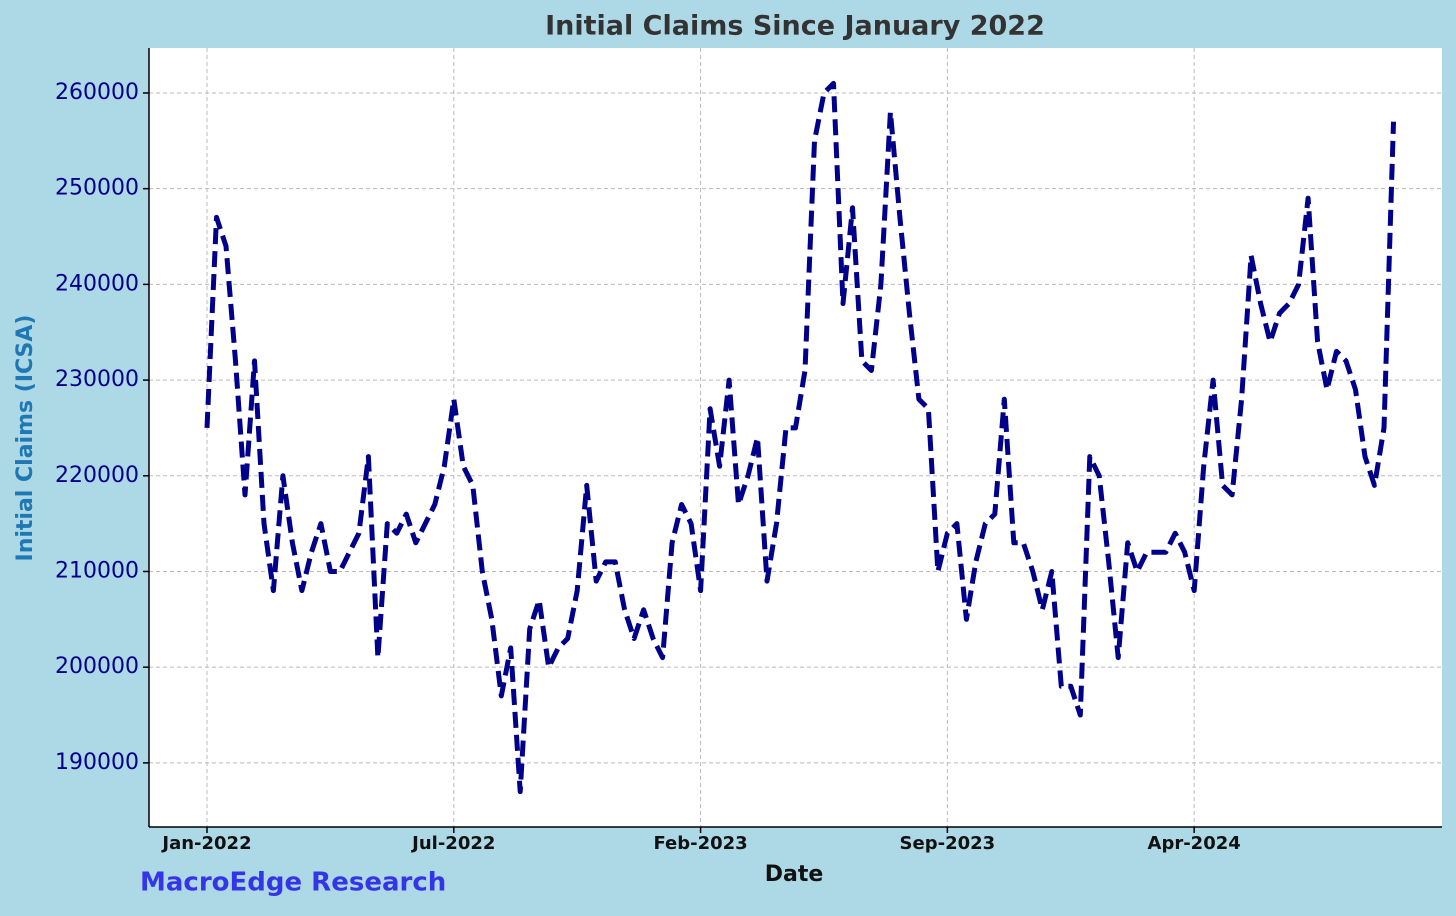 Image resolution: width=1456 pixels, height=916 pixels. Describe the element at coordinates (97, 188) in the screenshot. I see `y-tick-label: 250000` at that location.